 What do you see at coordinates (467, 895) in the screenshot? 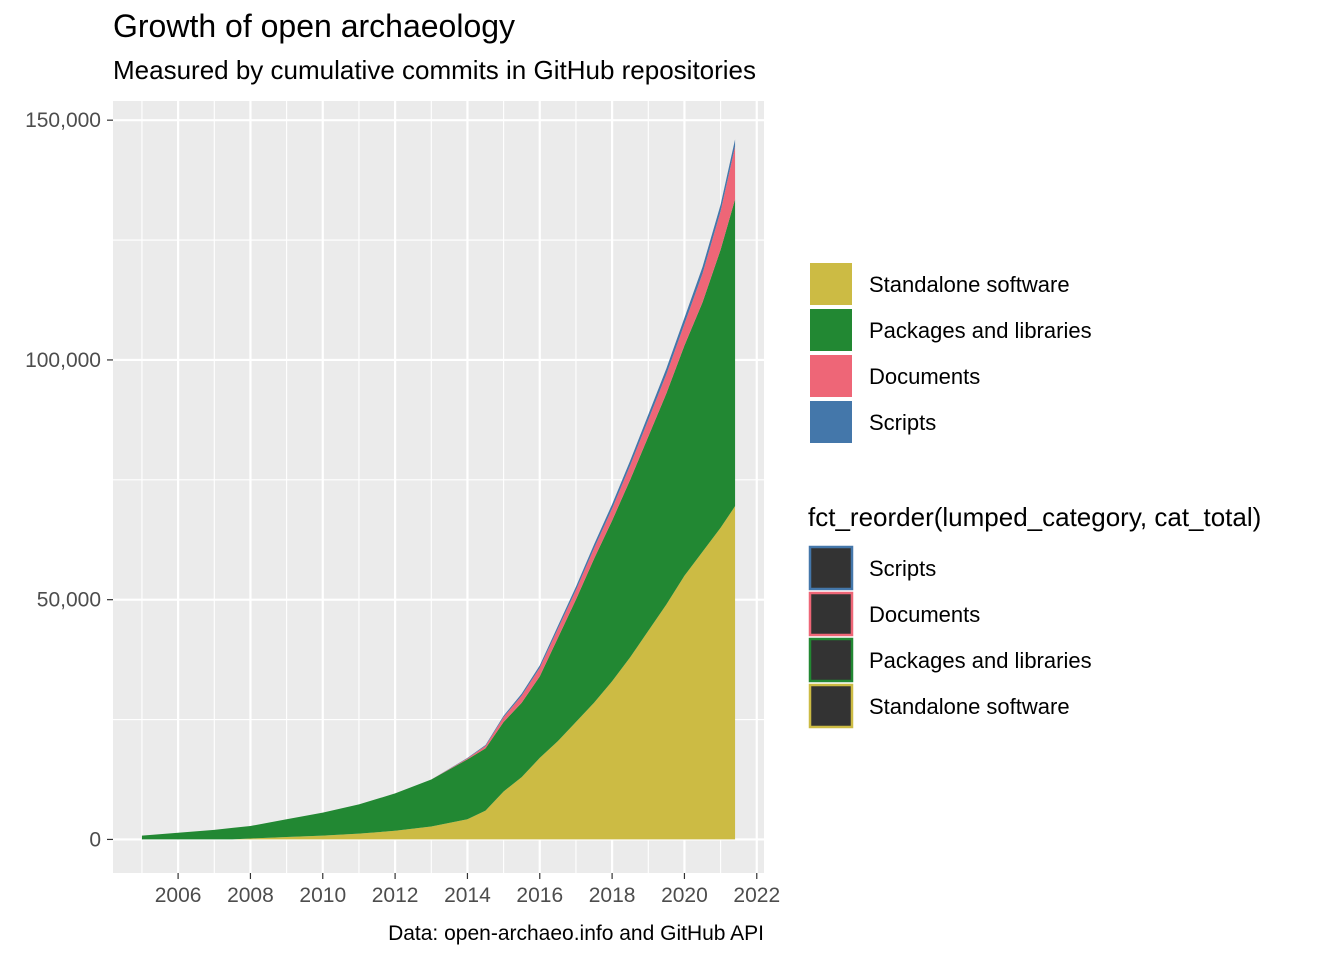
I see `x-tick-label: 2014` at bounding box center [467, 895].